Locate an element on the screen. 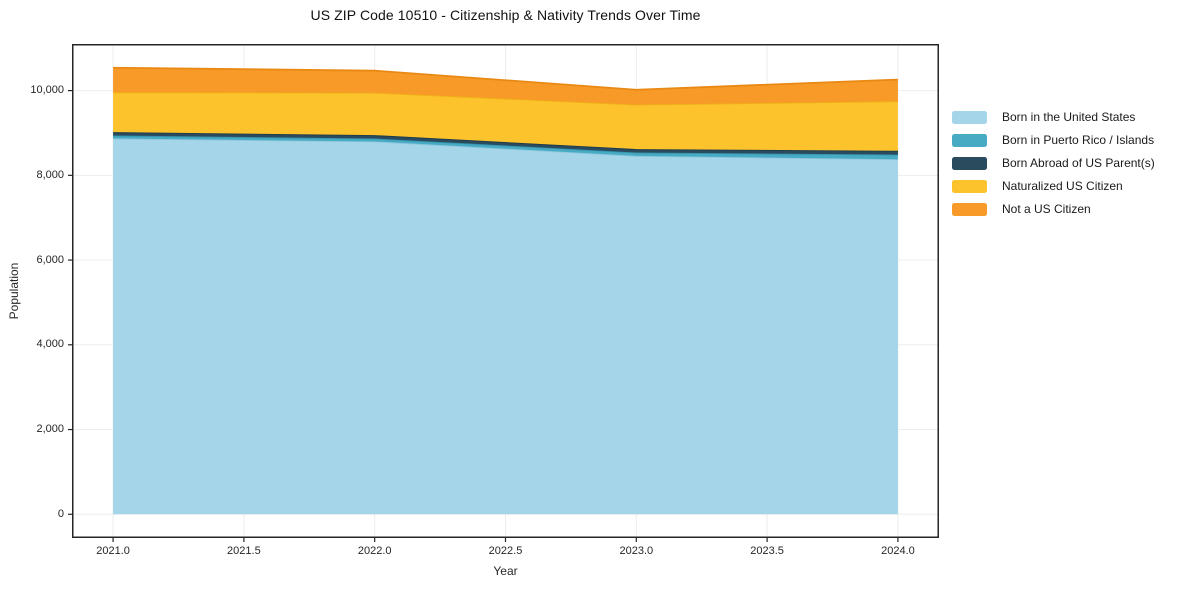 The width and height of the screenshot is (1189, 590). legend-label: Born in the United States is located at coordinates (1069, 117).